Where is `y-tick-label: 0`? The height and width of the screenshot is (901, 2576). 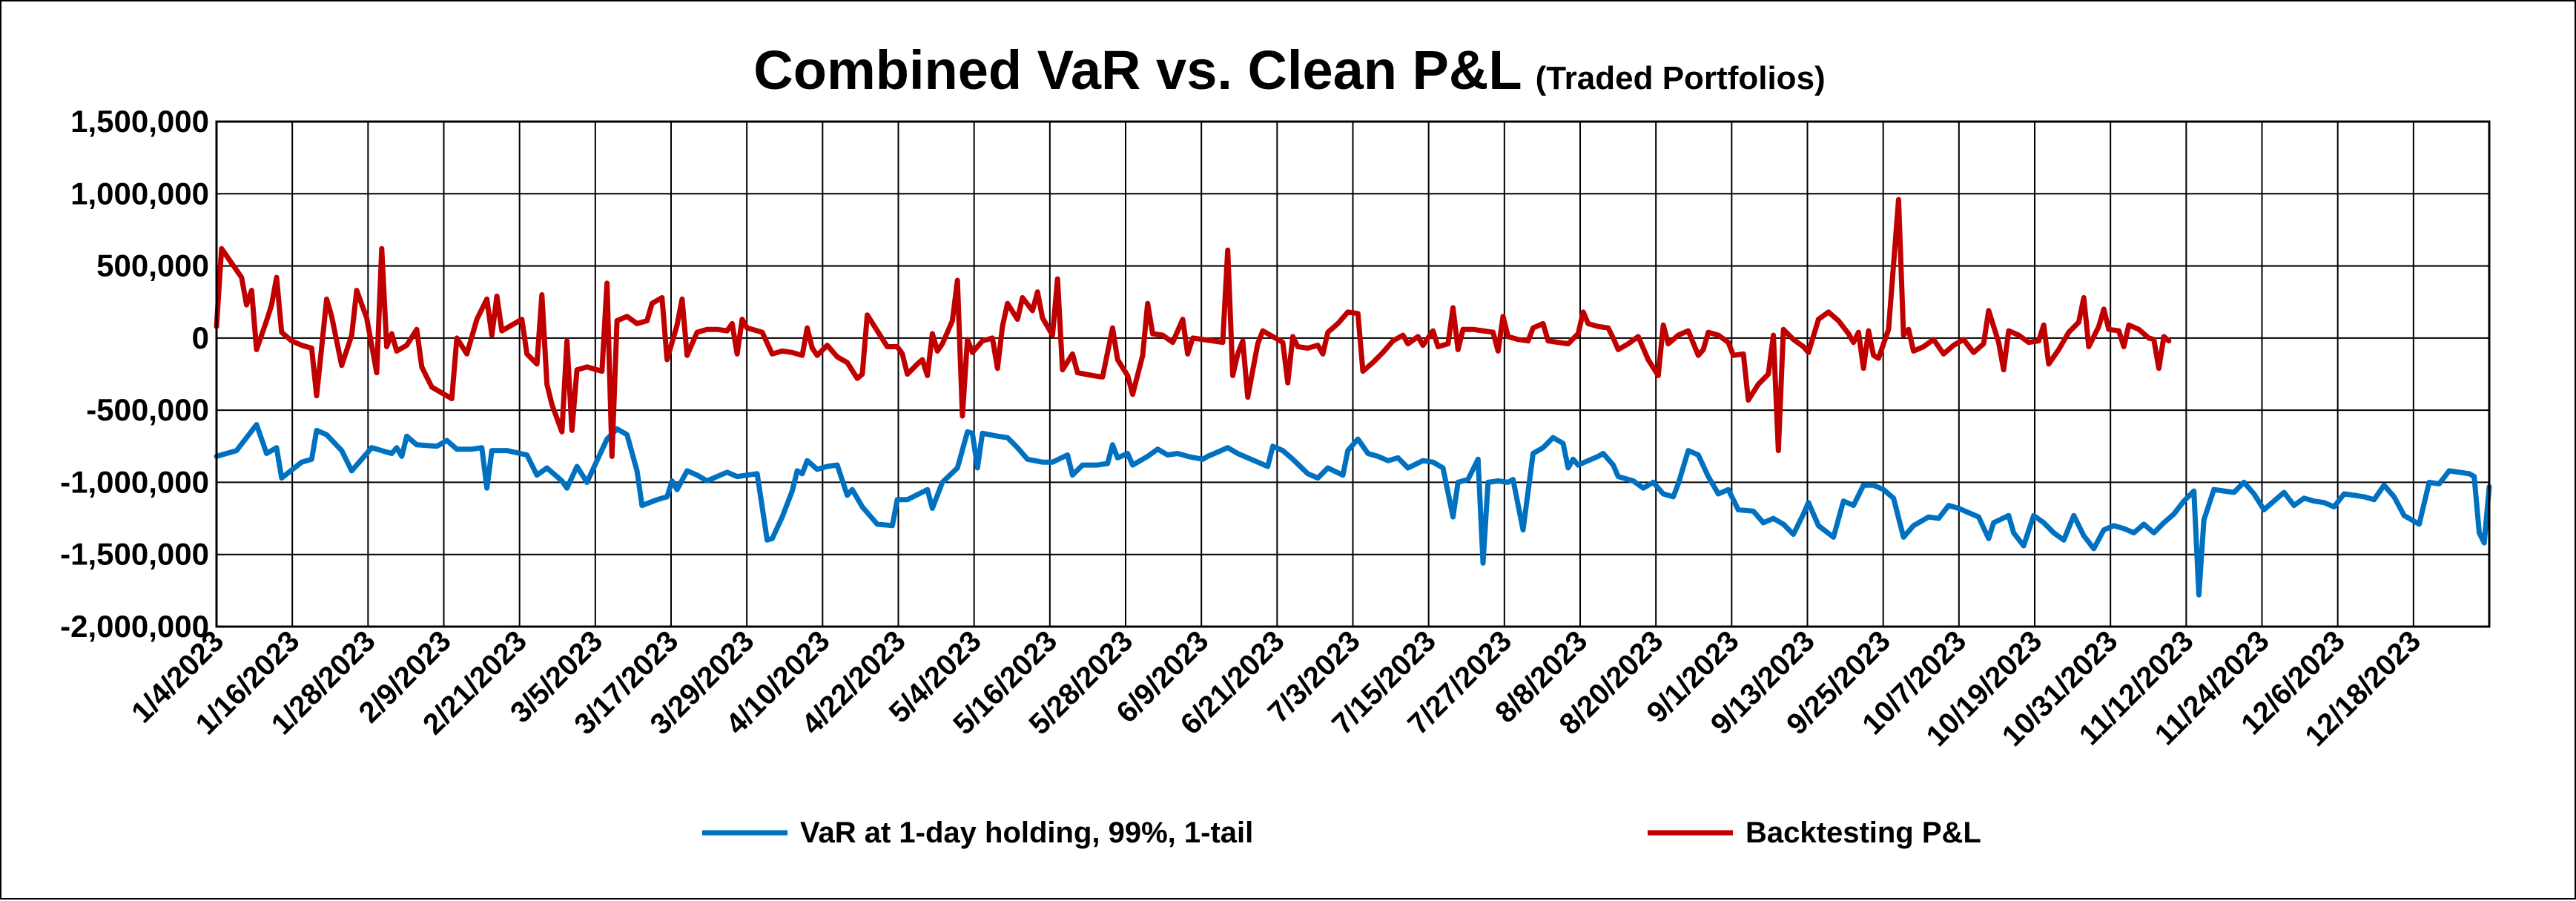 y-tick-label: 0 is located at coordinates (200, 338).